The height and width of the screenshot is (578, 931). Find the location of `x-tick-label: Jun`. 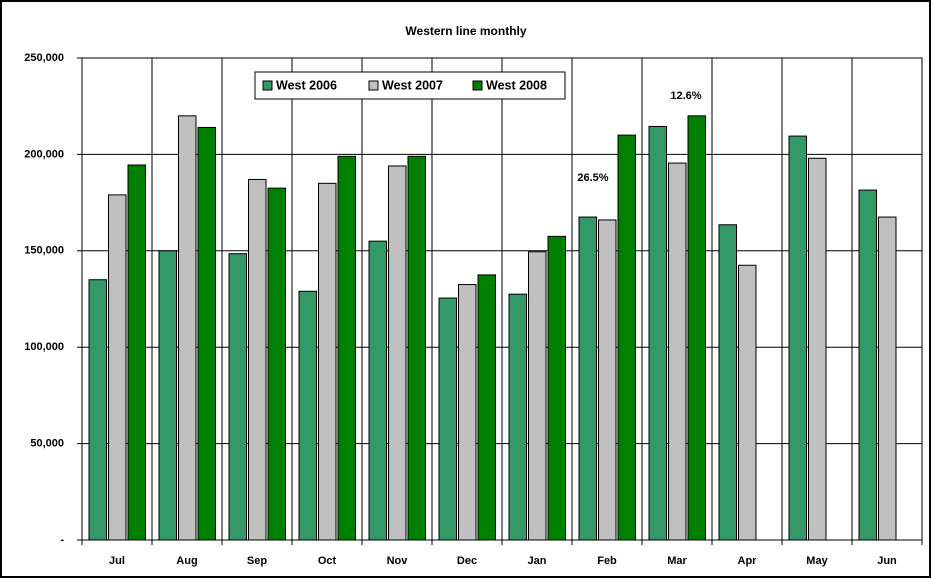

x-tick-label: Jun is located at coordinates (887, 561).